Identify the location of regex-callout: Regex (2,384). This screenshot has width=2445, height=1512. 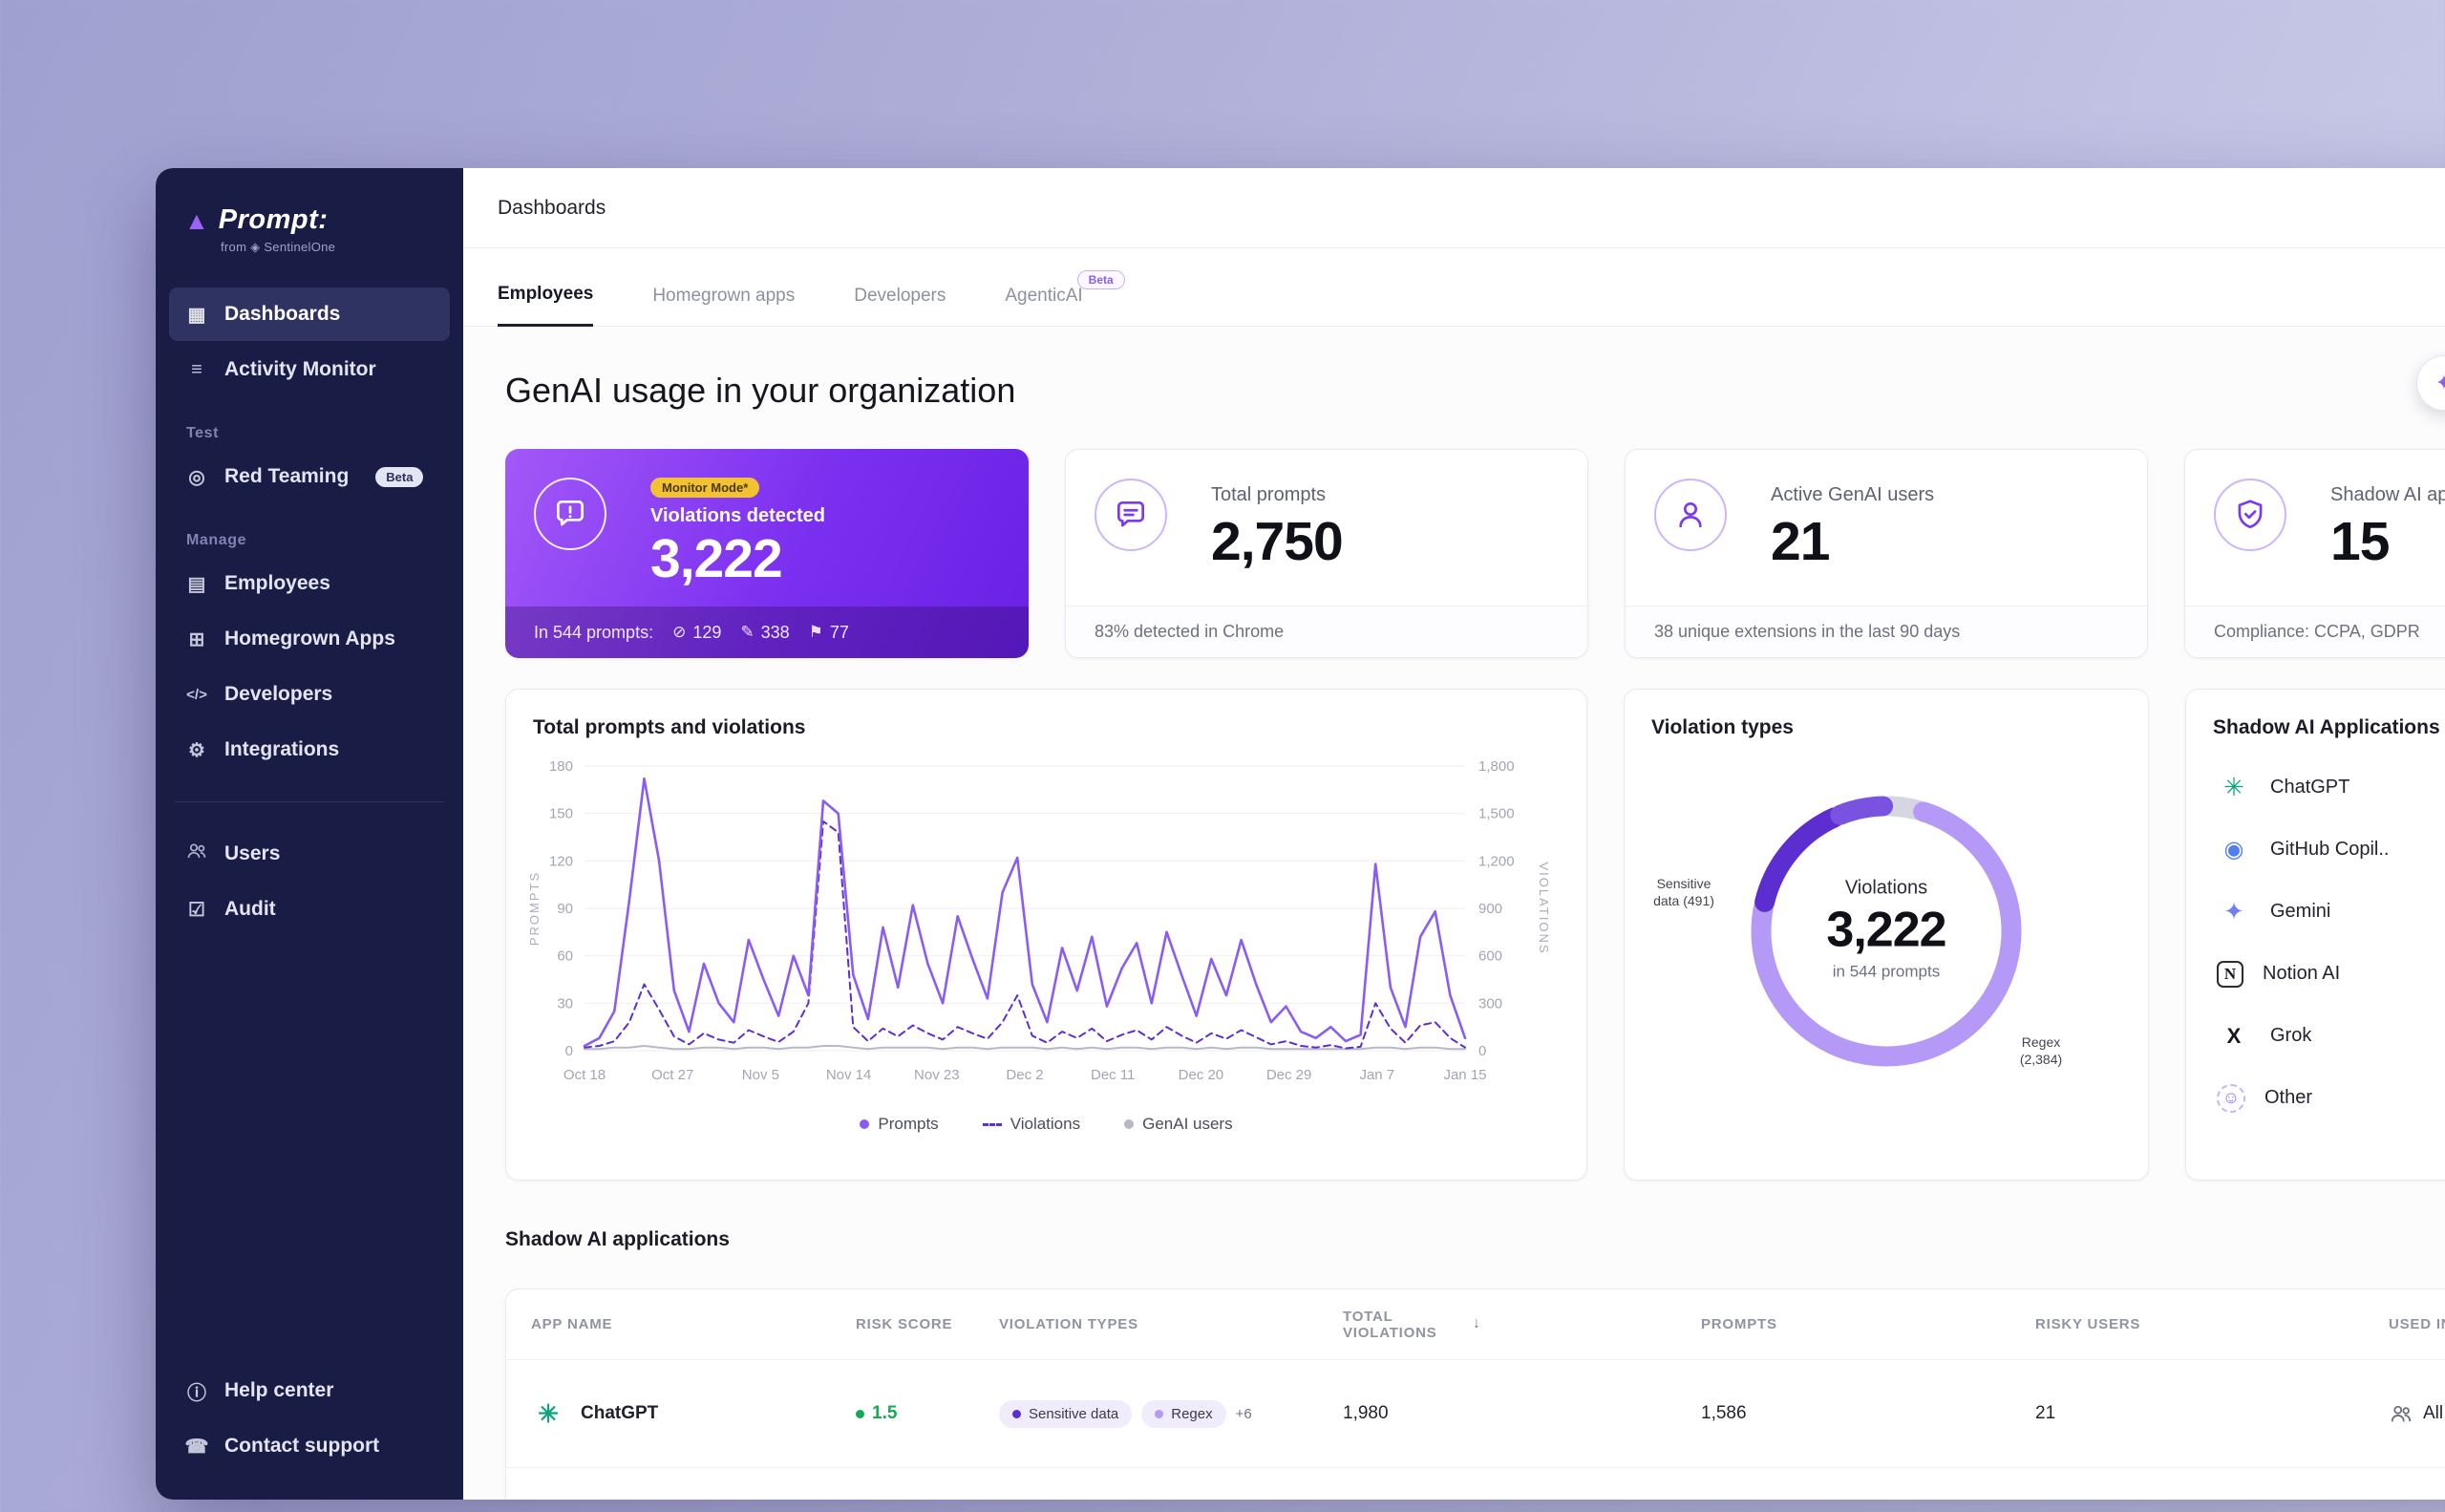
(2041, 1050).